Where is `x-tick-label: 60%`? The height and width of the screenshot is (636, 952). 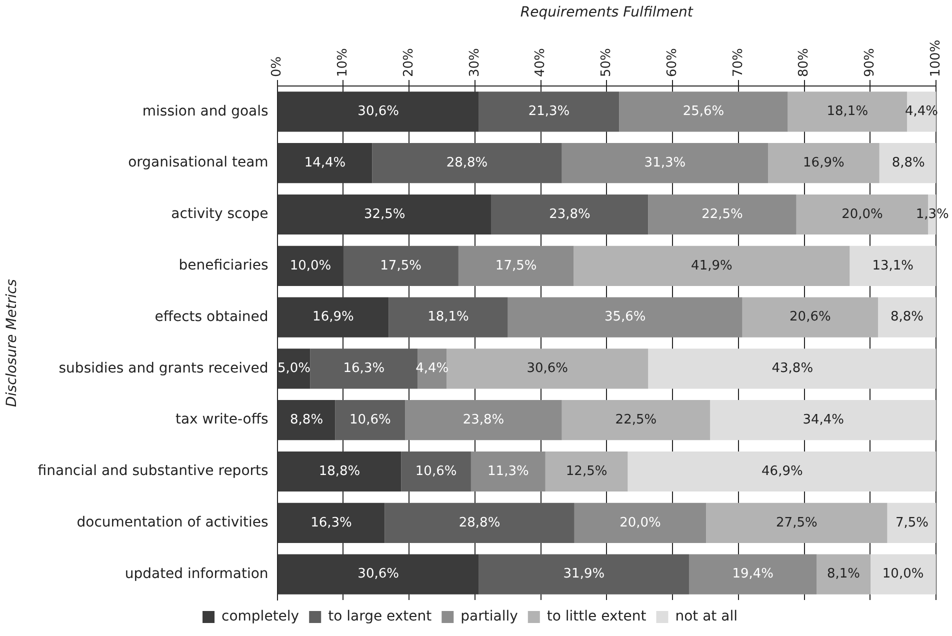
x-tick-label: 60% is located at coordinates (672, 62).